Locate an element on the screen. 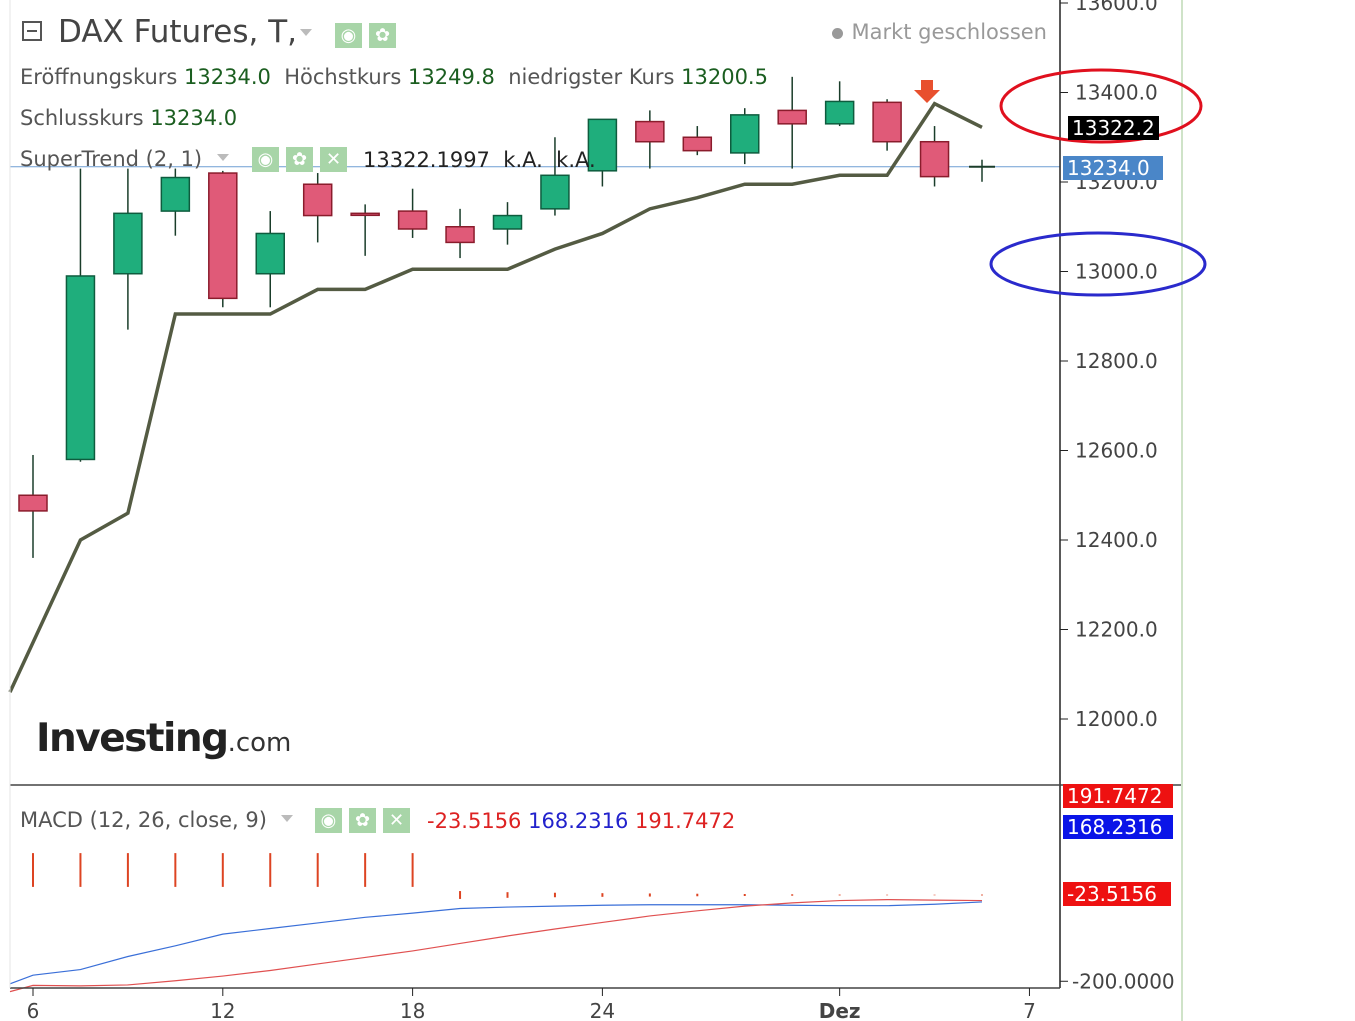 The height and width of the screenshot is (1021, 1355). low-value: 13200.5 is located at coordinates (724, 77).